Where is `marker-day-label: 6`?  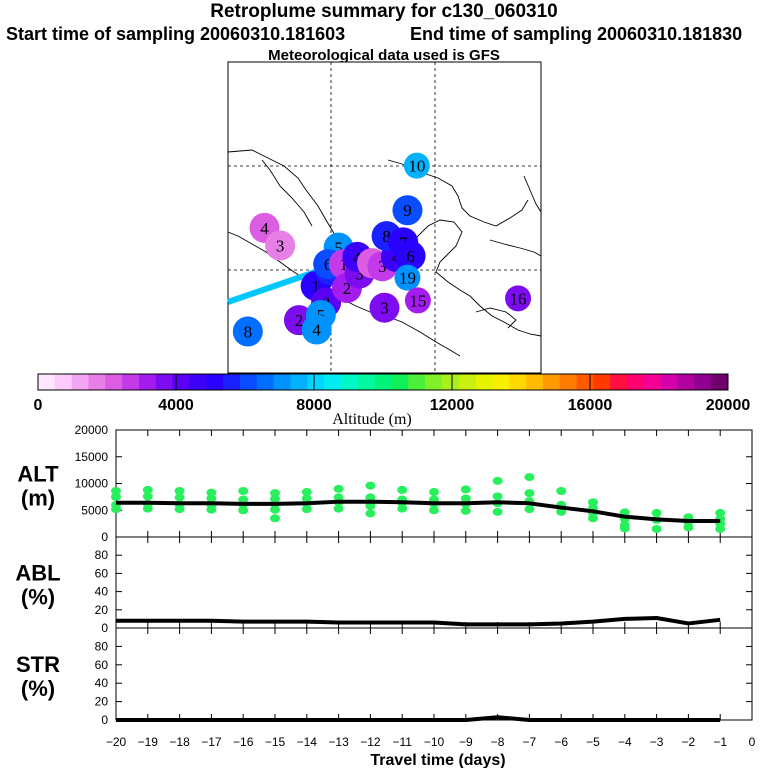
marker-day-label: 6 is located at coordinates (410, 256).